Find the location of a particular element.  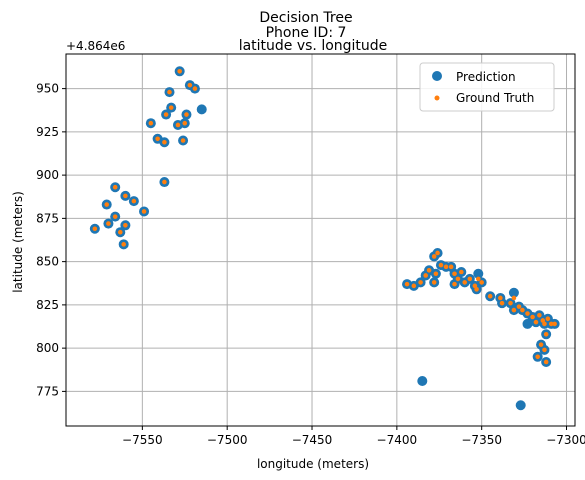

x-tick-label: −7450 is located at coordinates (312, 440).